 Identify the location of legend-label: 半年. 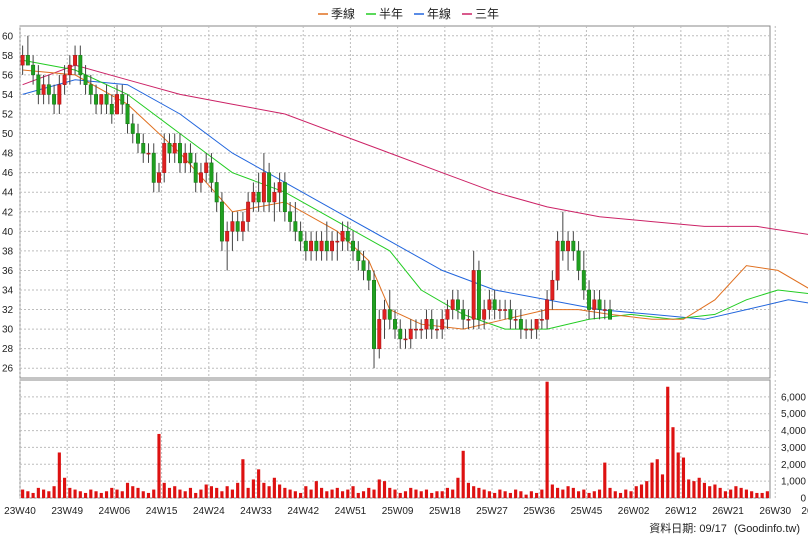
(391, 14).